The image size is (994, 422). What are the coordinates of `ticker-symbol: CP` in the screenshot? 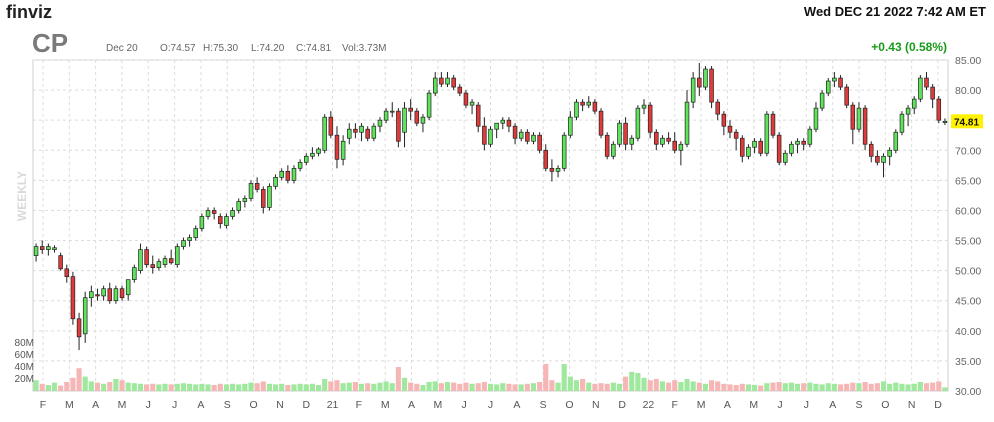 It's located at (50, 43).